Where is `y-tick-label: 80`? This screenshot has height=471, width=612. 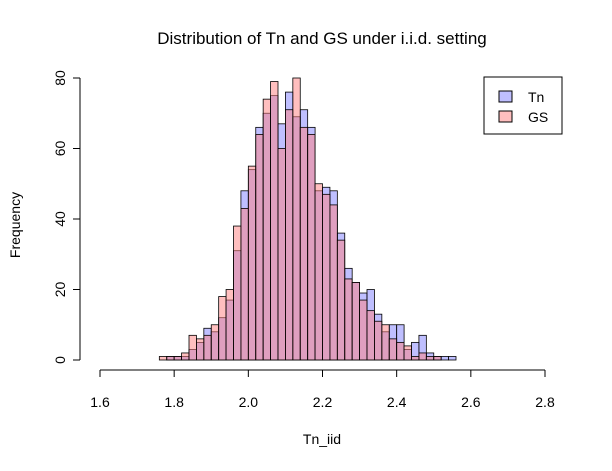
y-tick-label: 80 is located at coordinates (60, 78).